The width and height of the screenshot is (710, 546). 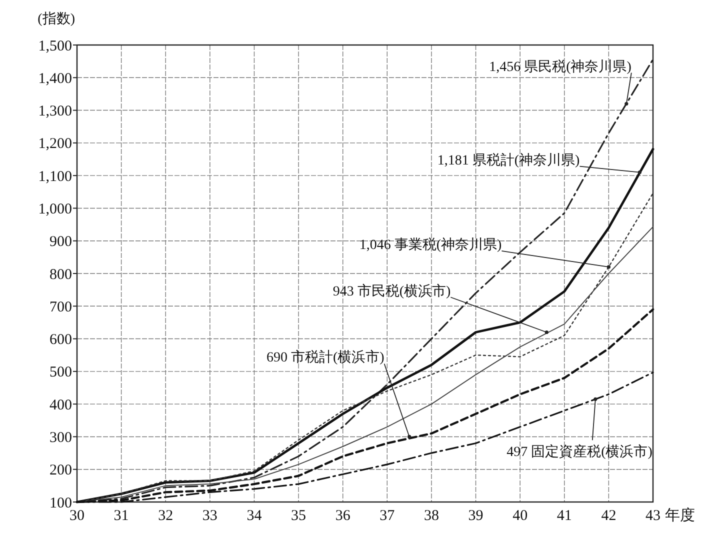 What do you see at coordinates (391, 291) in the screenshot?
I see `annotation: 943 市民税(横浜市)` at bounding box center [391, 291].